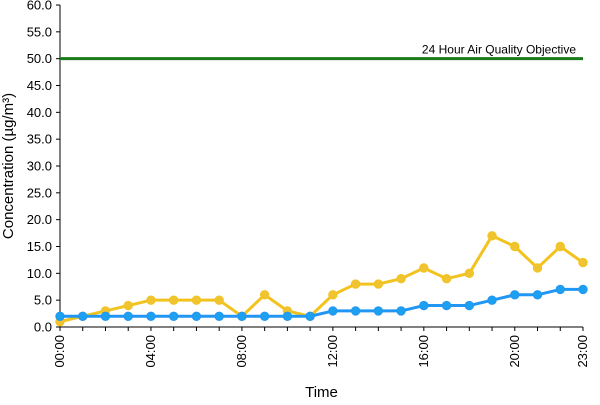 Image resolution: width=600 pixels, height=405 pixels. Describe the element at coordinates (43, 300) in the screenshot. I see `y-tick-label: 5.0` at that location.